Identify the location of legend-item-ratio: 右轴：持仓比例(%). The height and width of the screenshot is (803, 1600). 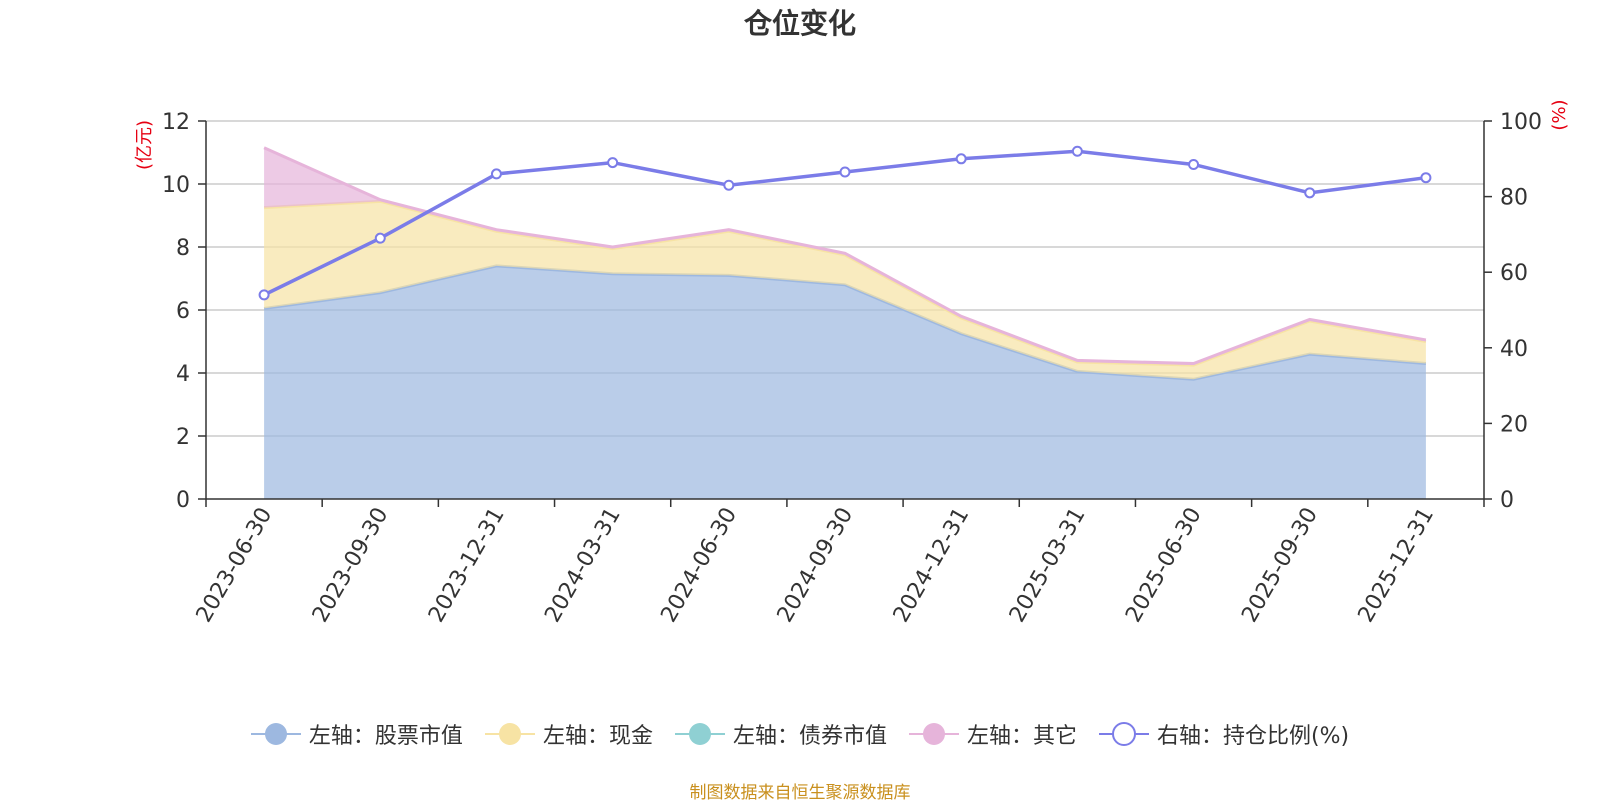
(1224, 734).